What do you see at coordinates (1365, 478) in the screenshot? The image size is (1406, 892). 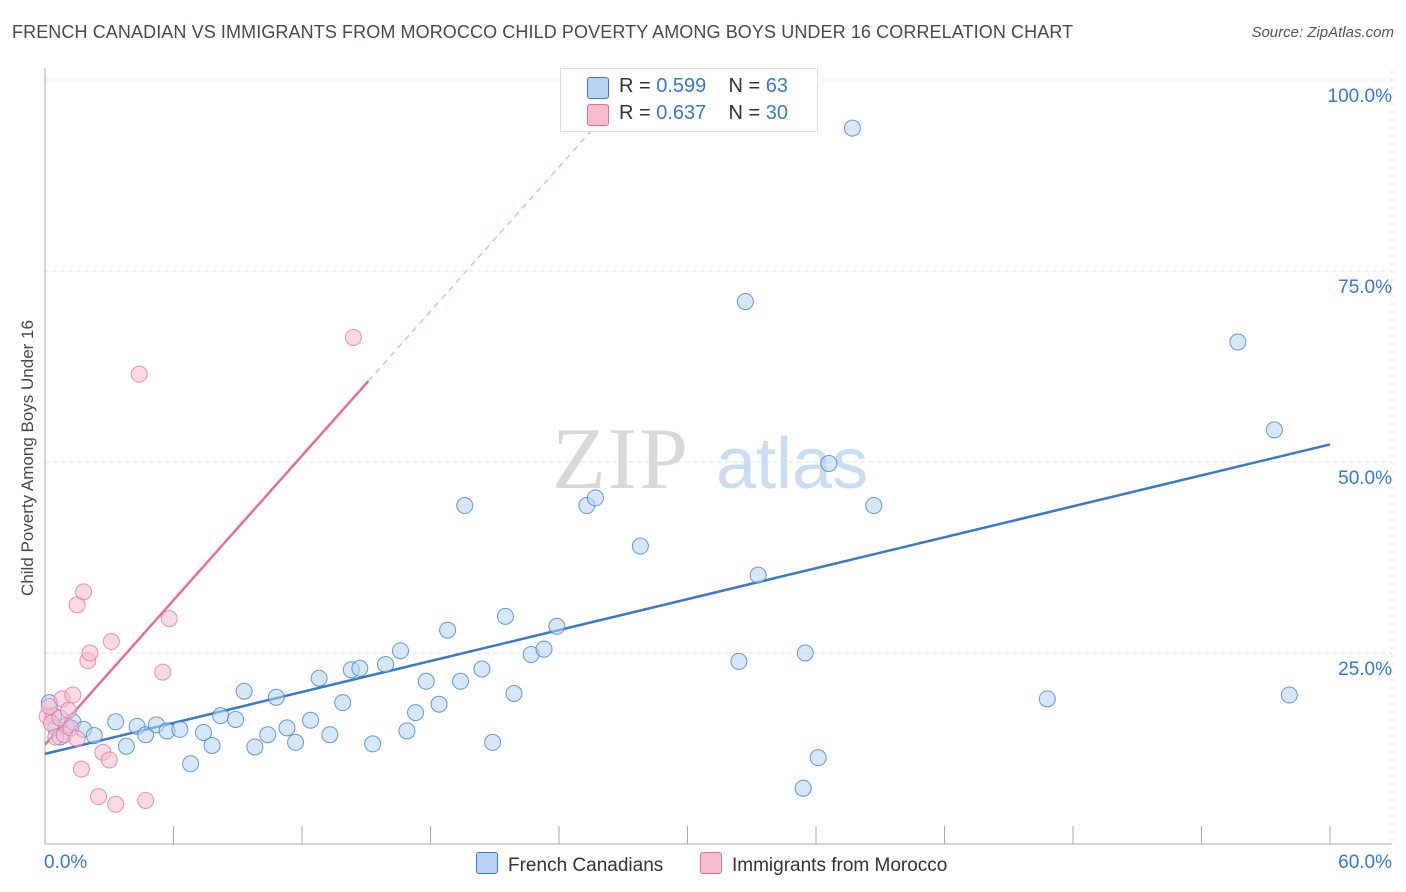 I see `y-tick-label-50: 50.0%` at bounding box center [1365, 478].